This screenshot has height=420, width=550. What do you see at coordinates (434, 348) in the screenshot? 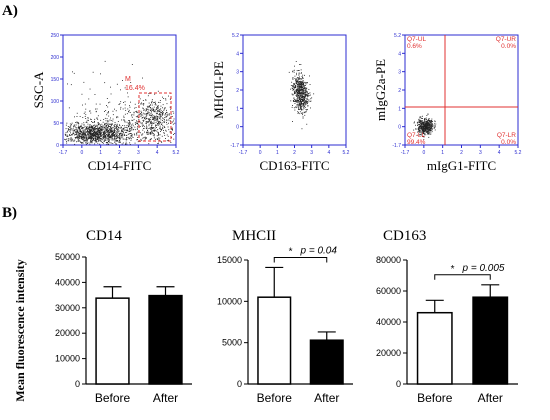
I see `bar-before` at bounding box center [434, 348].